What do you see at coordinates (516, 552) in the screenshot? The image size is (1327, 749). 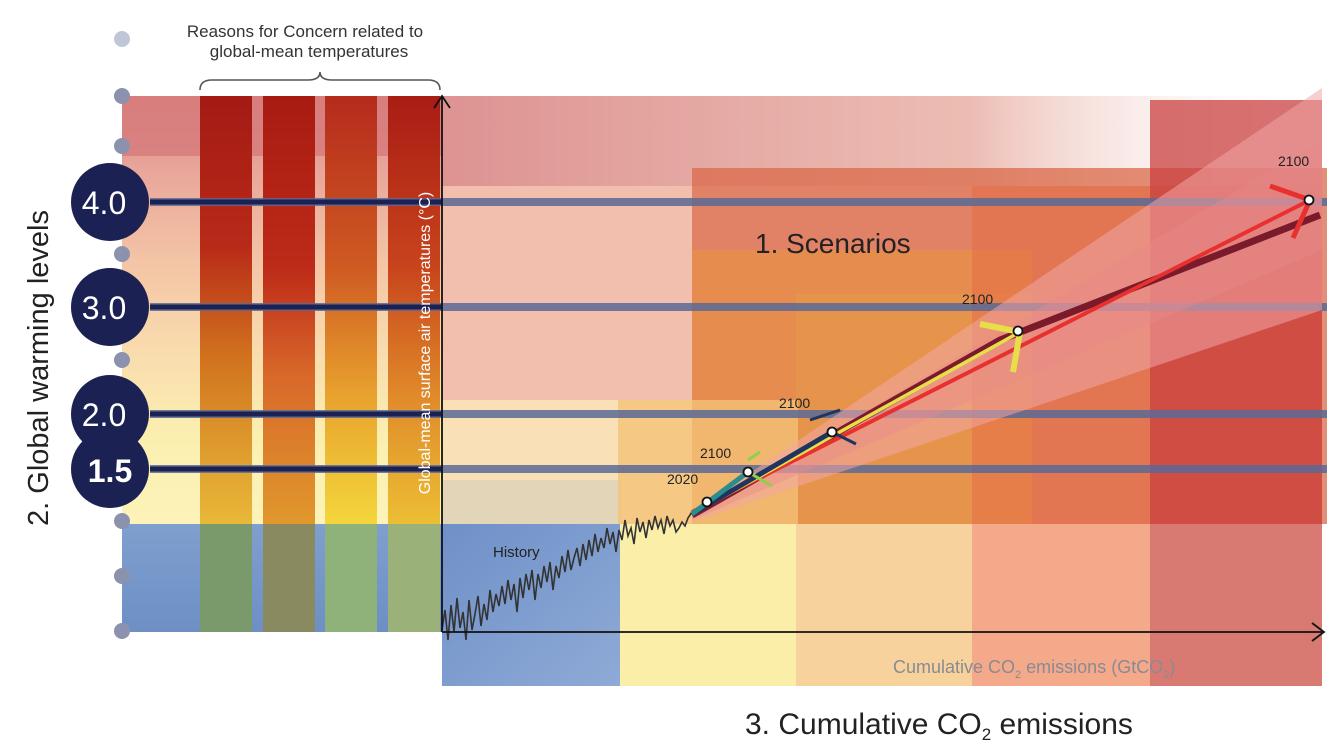 I see `history-label: History` at bounding box center [516, 552].